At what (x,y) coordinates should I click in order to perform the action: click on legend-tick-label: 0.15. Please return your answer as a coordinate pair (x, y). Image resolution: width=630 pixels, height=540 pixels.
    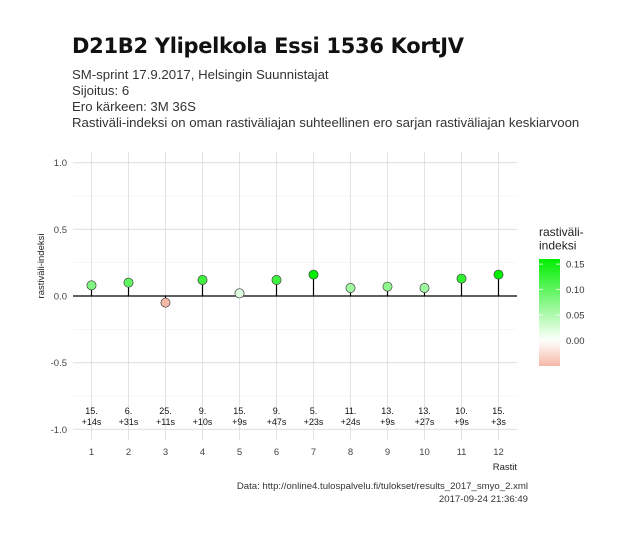
    Looking at the image, I should click on (575, 265).